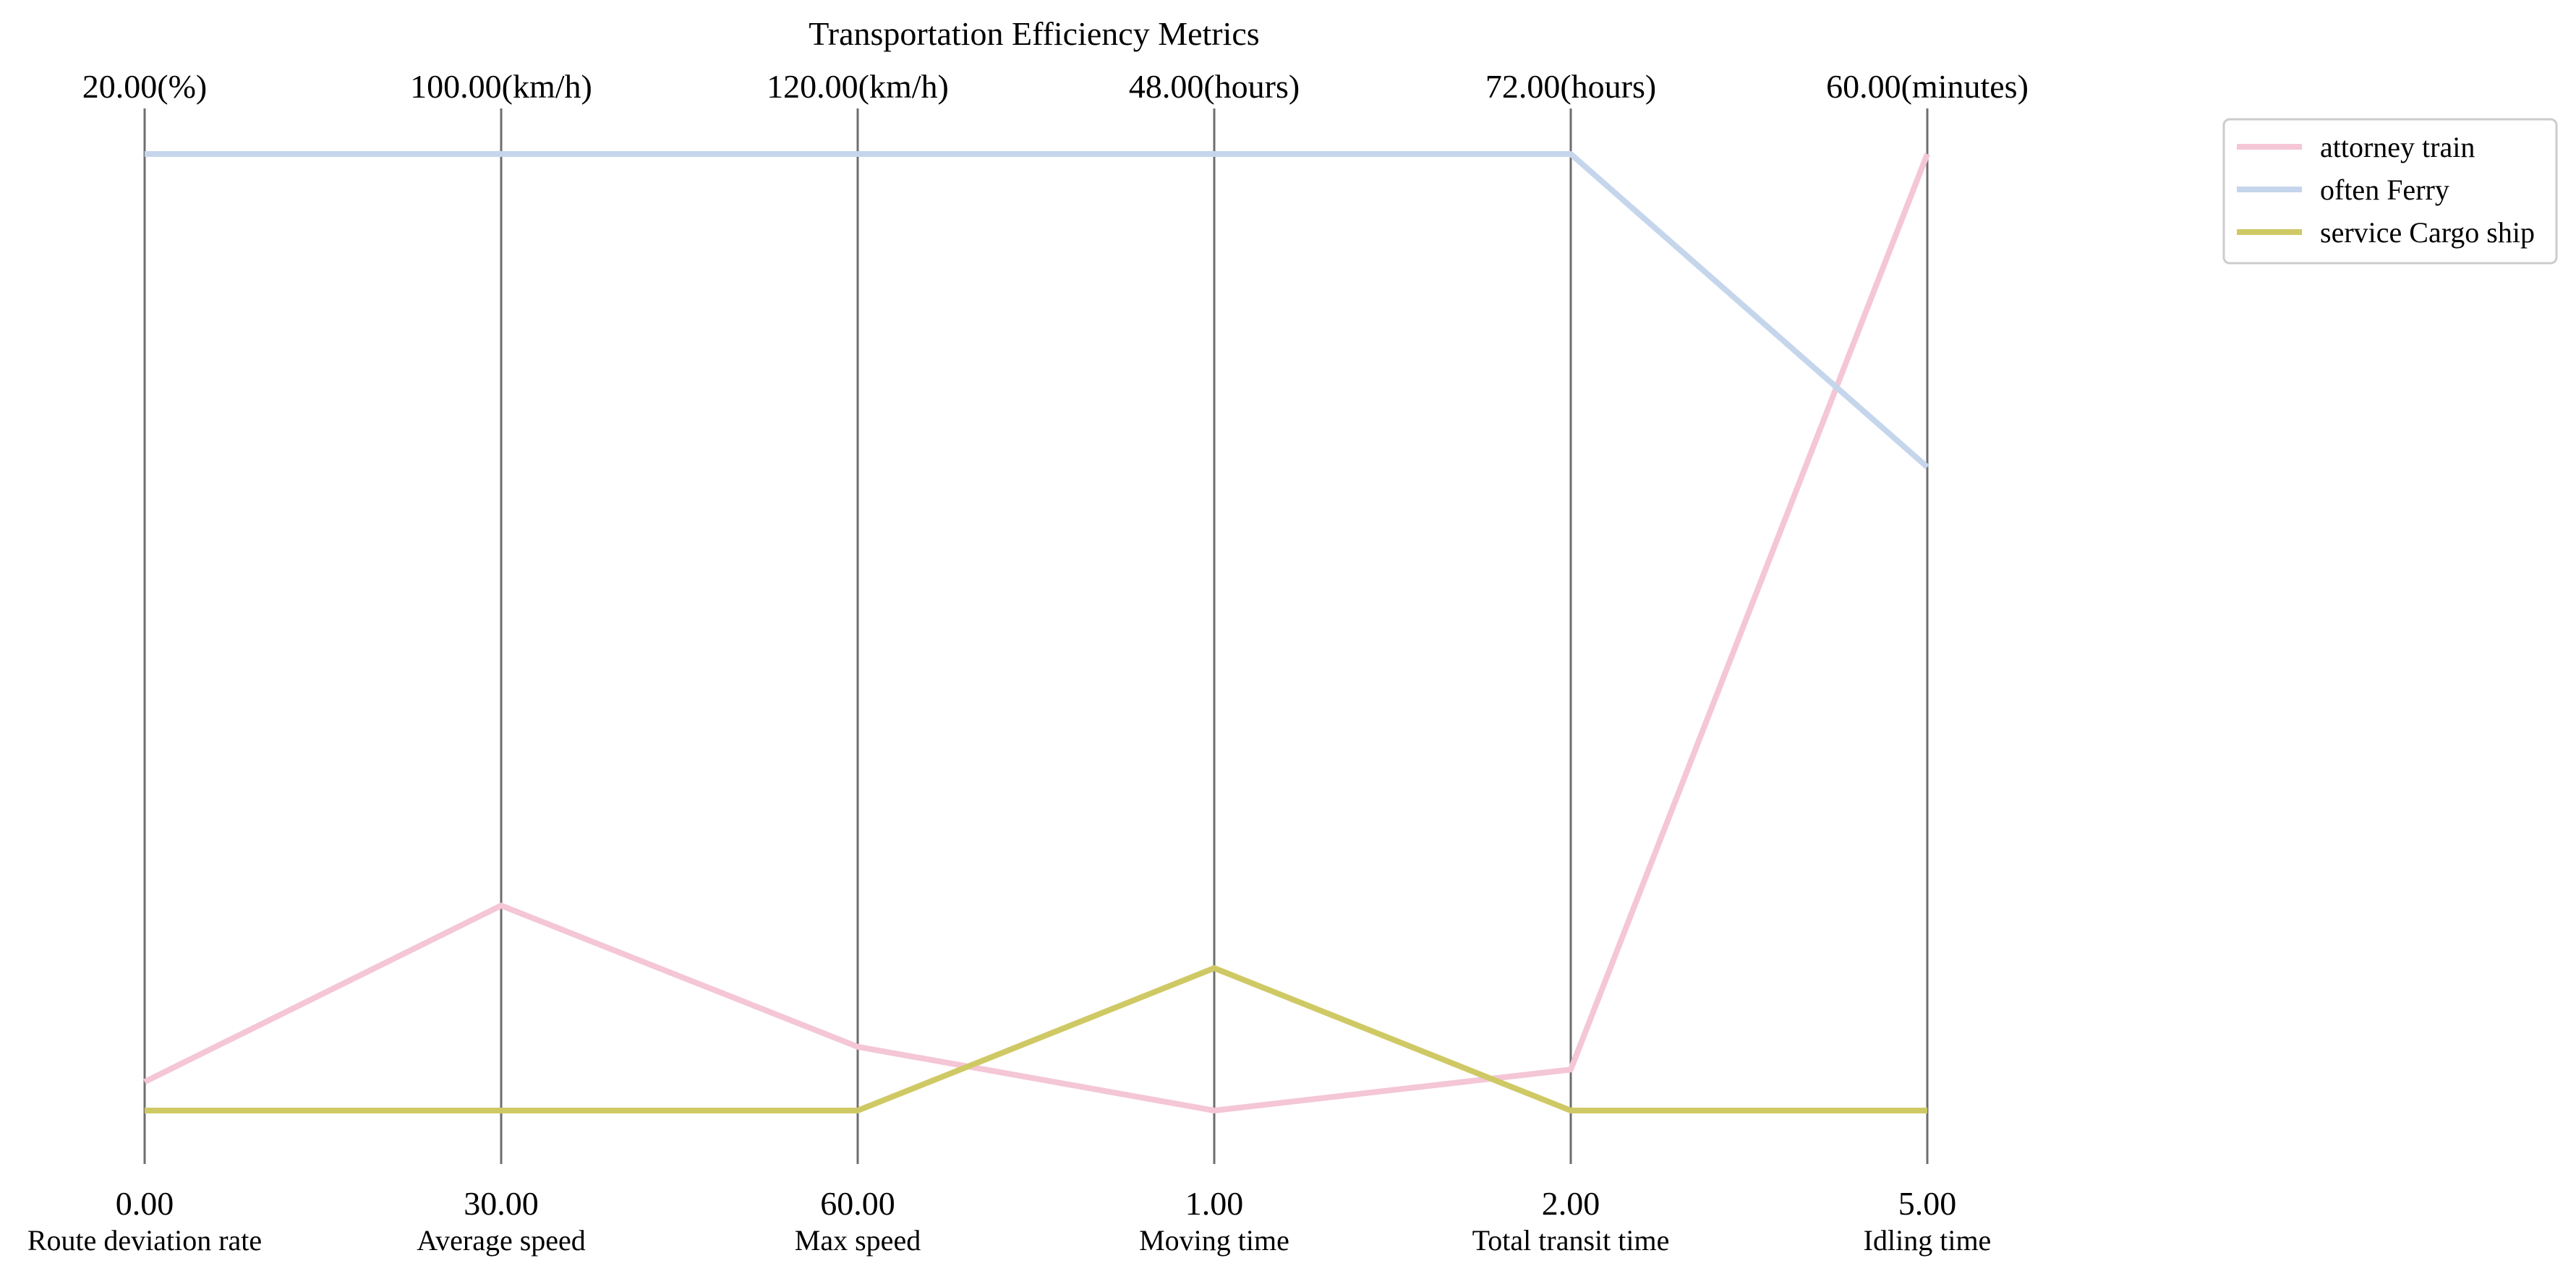 The width and height of the screenshot is (2576, 1279). Describe the element at coordinates (144, 1240) in the screenshot. I see `axis-title: Route deviation rate` at that location.